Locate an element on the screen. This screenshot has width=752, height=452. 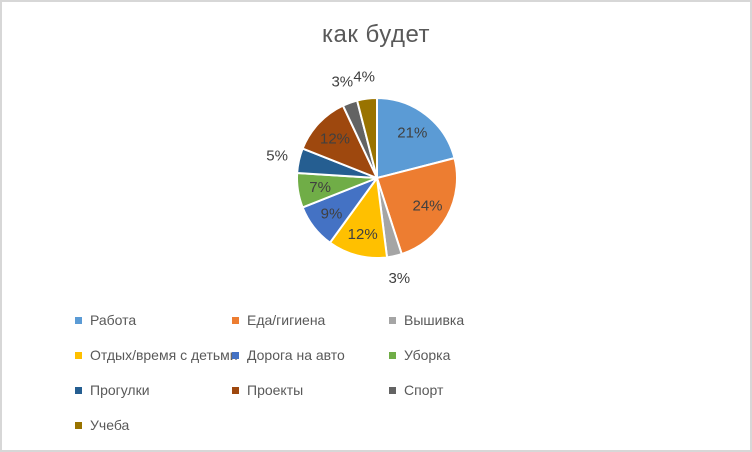
chart-title: как будет is located at coordinates (375, 34).